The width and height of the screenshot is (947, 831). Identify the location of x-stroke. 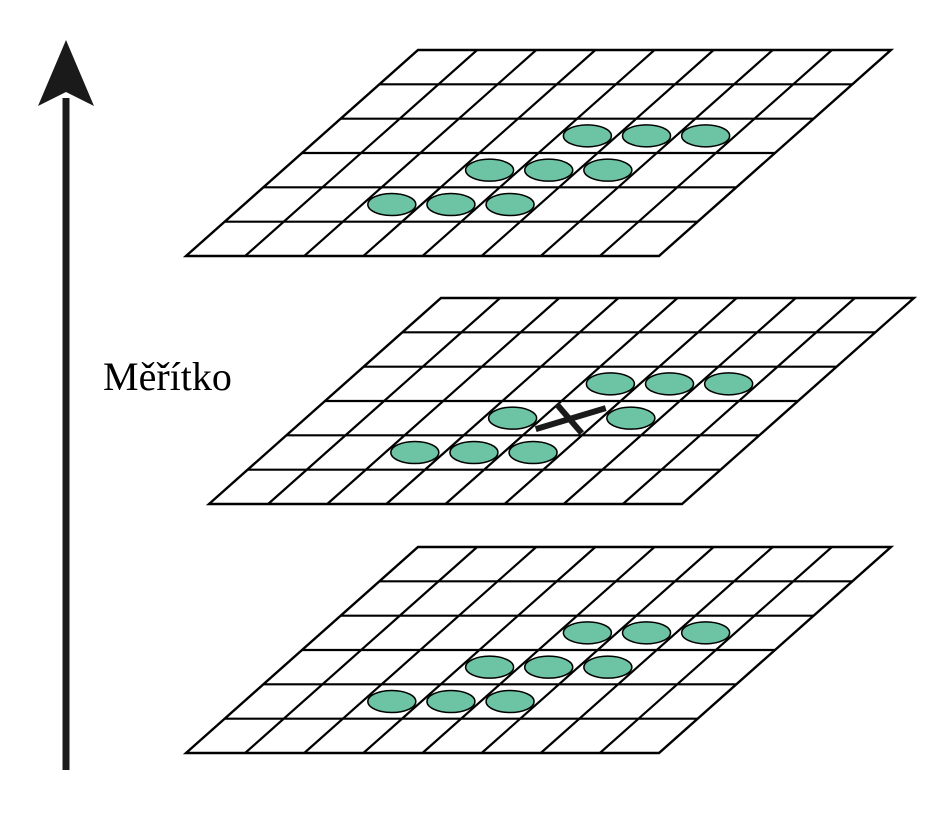
(569, 419).